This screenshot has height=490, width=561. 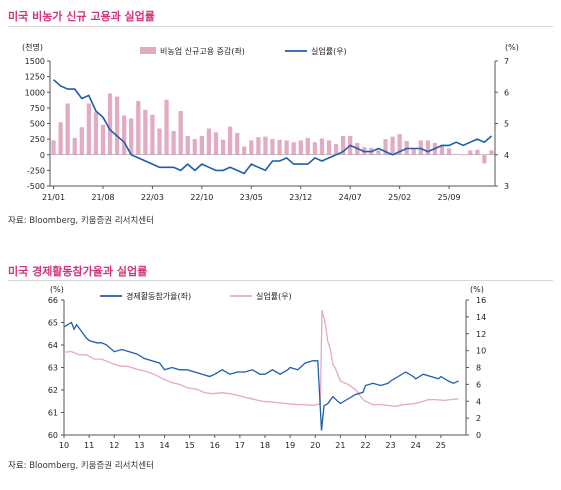 I want to click on chart1-x-tick-label: 22/10, so click(x=201, y=197).